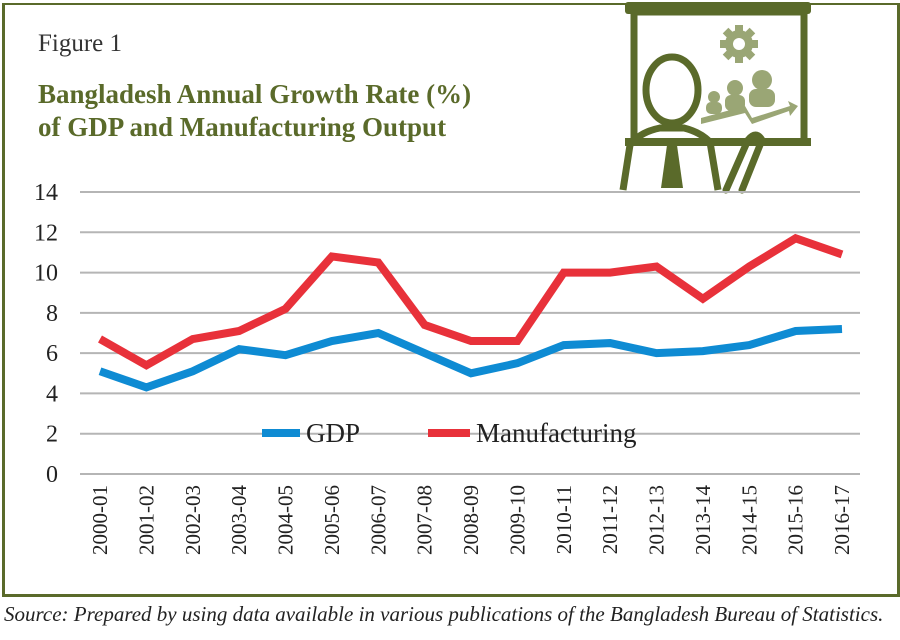  I want to click on presenter-icon, so click(692, 123).